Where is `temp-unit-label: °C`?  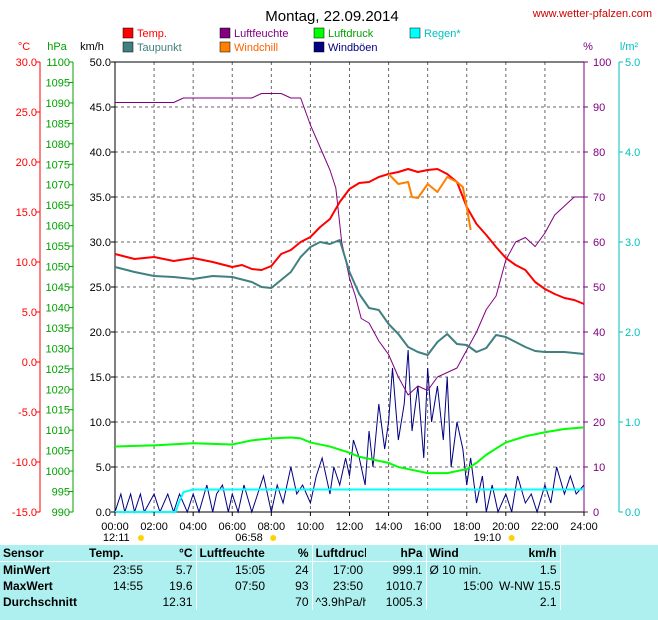 temp-unit-label: °C is located at coordinates (24, 47).